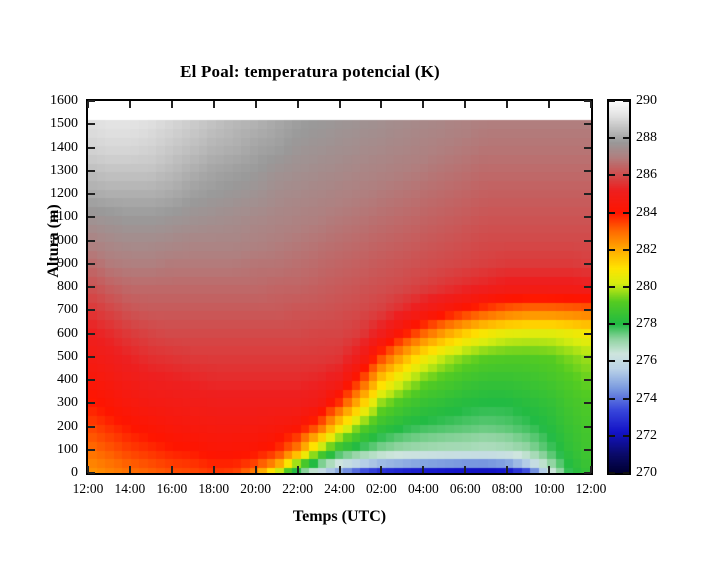 This screenshot has height=576, width=705. What do you see at coordinates (310, 71) in the screenshot?
I see `chart-title: El Poal: temperatura potencial (K)` at bounding box center [310, 71].